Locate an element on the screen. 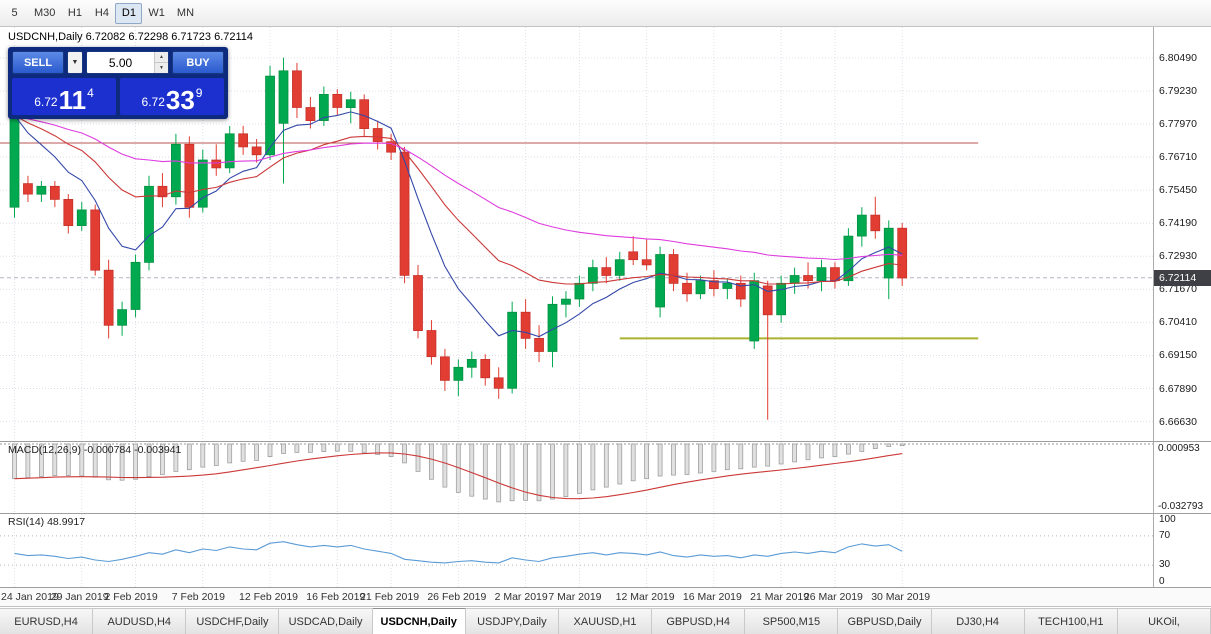 The width and height of the screenshot is (1211, 634). date-axis-label: 24 Jan 2019 is located at coordinates (30, 597).